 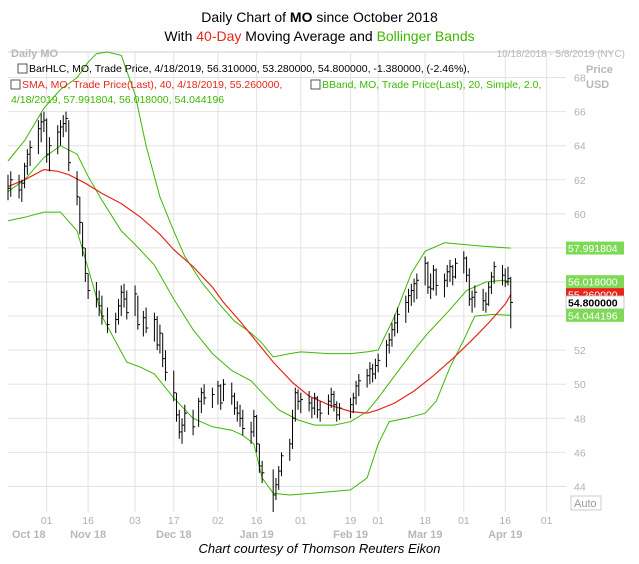 I want to click on title-suffix: since October 2018, so click(x=375, y=17).